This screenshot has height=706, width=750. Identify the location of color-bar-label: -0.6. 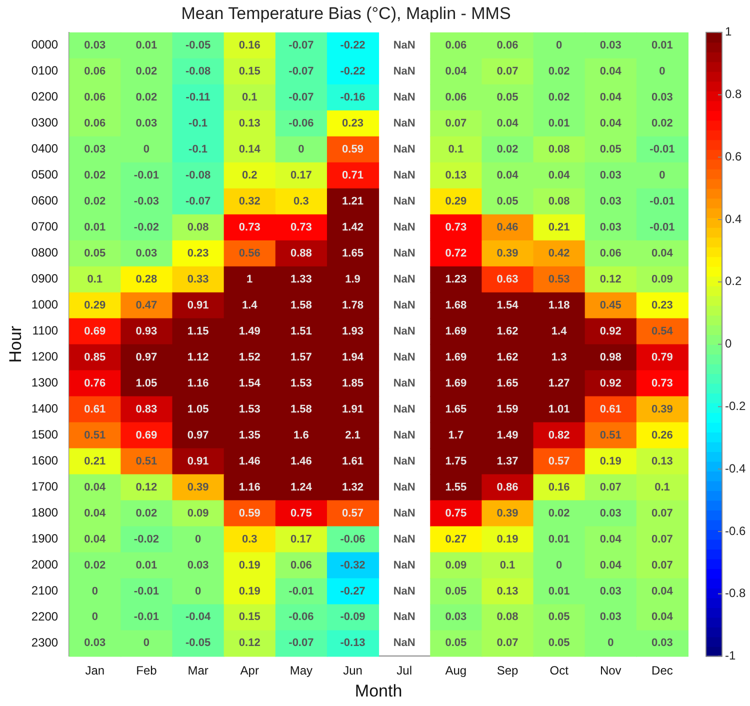
(735, 531).